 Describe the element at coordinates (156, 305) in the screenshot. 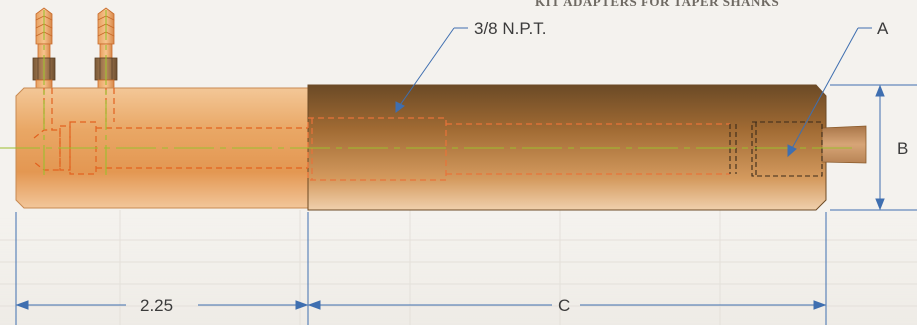

I see `dimension-left-length-label: 2.25` at that location.